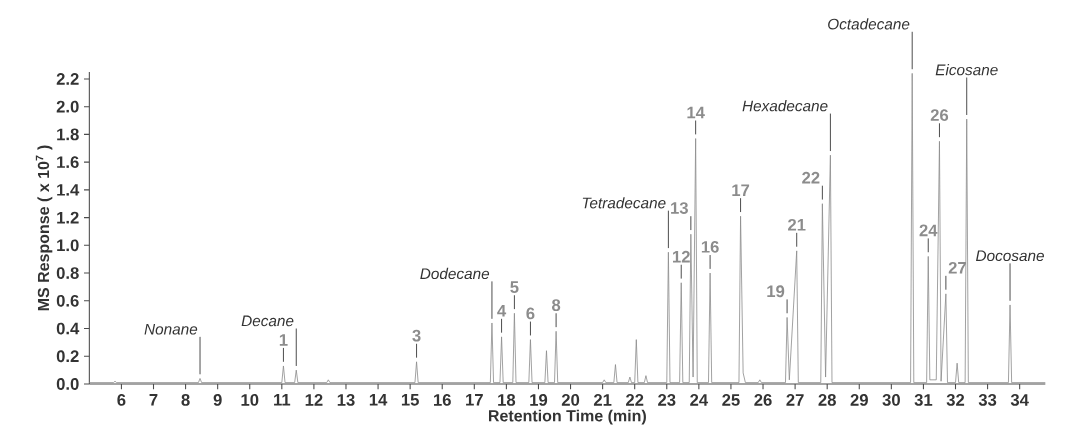 The image size is (1072, 443). Describe the element at coordinates (67, 384) in the screenshot. I see `y-tick-label: 0.0` at that location.